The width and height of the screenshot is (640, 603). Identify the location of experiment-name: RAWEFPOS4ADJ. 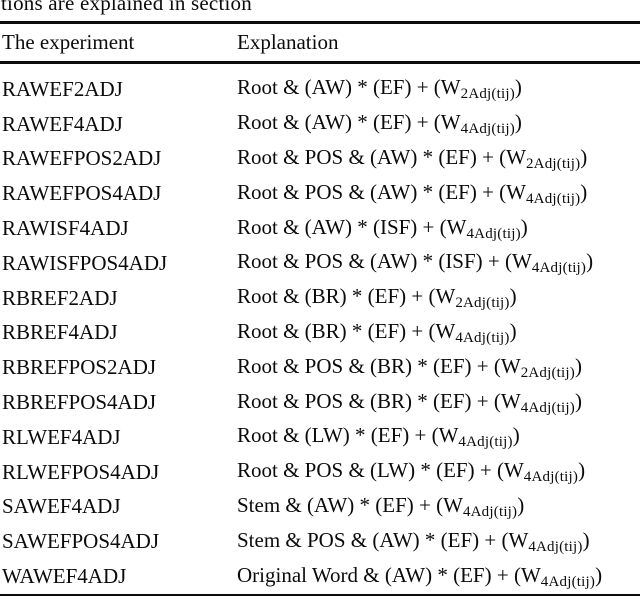
(82, 193).